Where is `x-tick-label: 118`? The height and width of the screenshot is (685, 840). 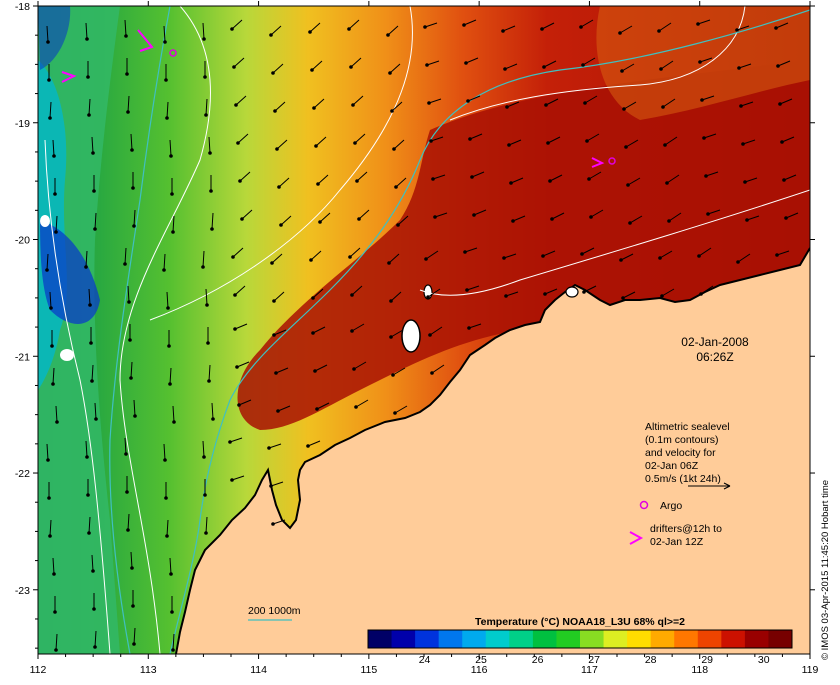
x-tick-label: 118 is located at coordinates (699, 670).